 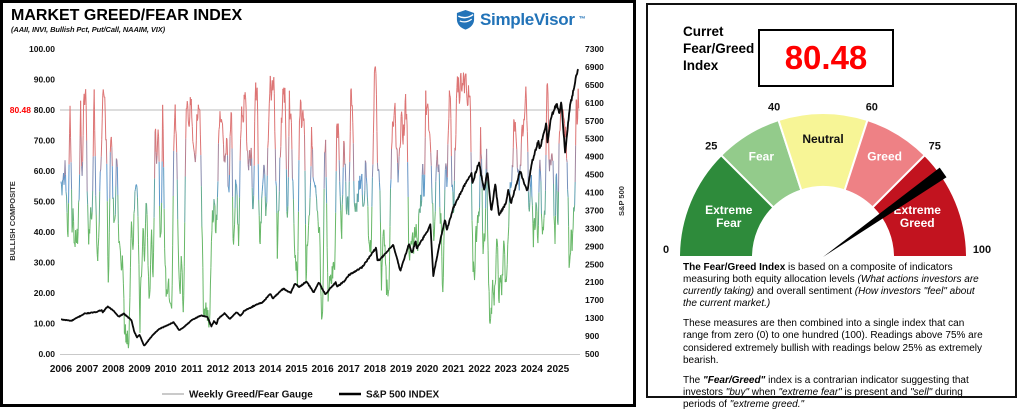 What do you see at coordinates (872, 108) in the screenshot?
I see `gauge-tick-label: 60` at bounding box center [872, 108].